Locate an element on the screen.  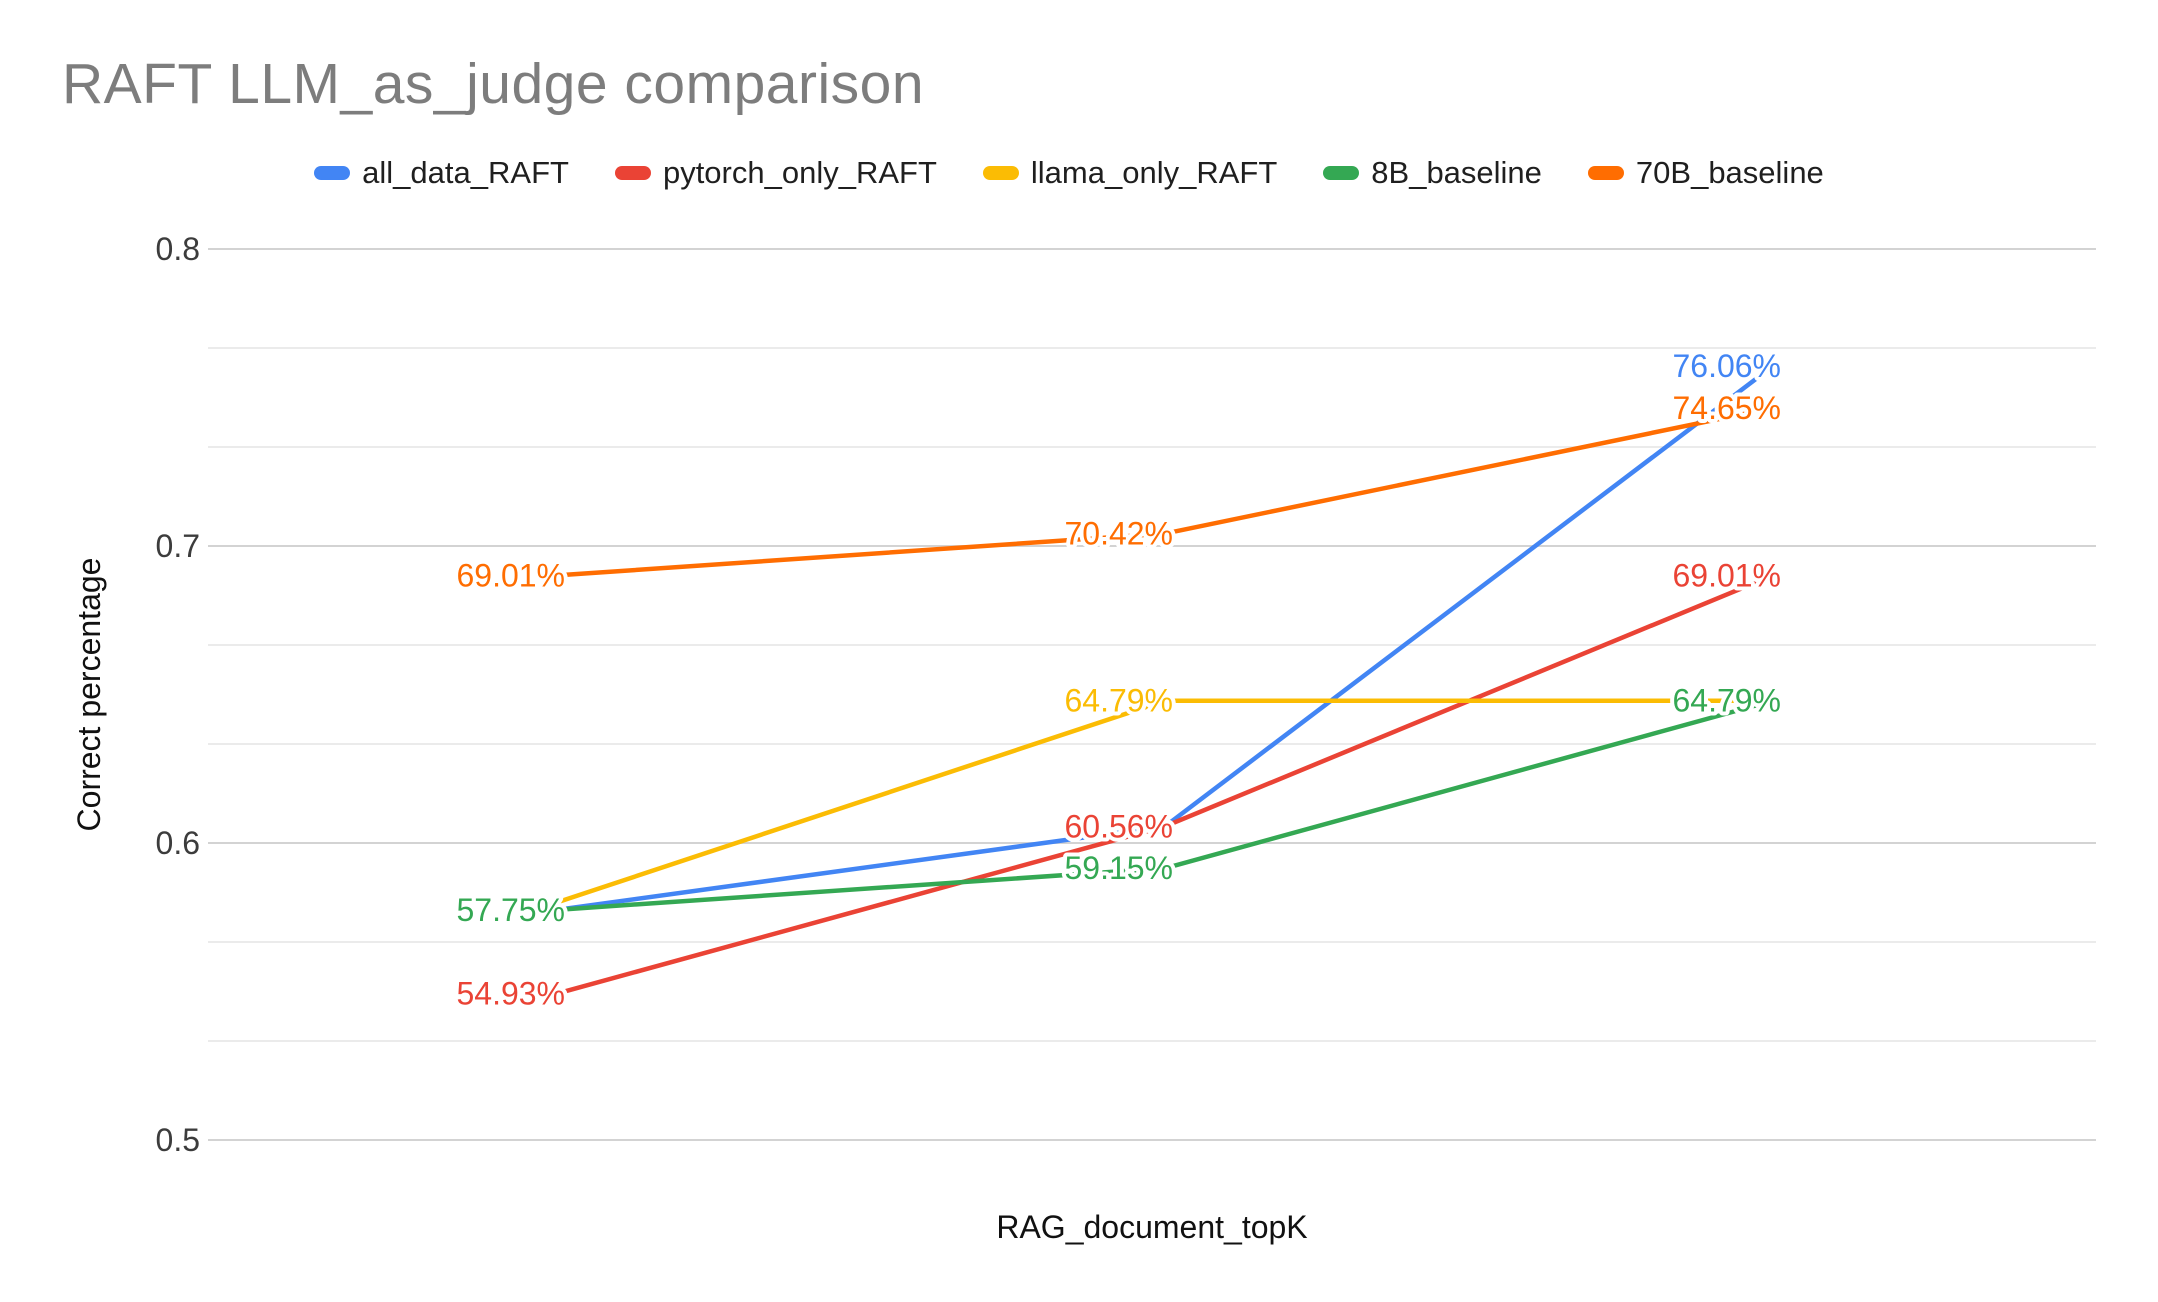
y-tick-label: 0.6 is located at coordinates (178, 843).